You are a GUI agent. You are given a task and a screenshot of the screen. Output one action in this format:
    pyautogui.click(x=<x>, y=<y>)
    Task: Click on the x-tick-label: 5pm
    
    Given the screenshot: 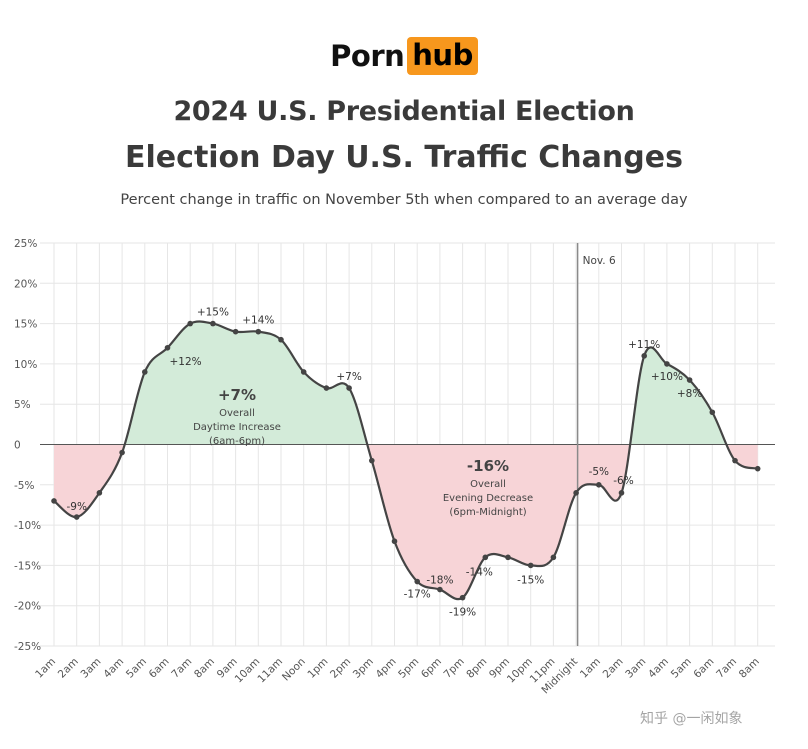 What is the action you would take?
    pyautogui.click(x=408, y=668)
    